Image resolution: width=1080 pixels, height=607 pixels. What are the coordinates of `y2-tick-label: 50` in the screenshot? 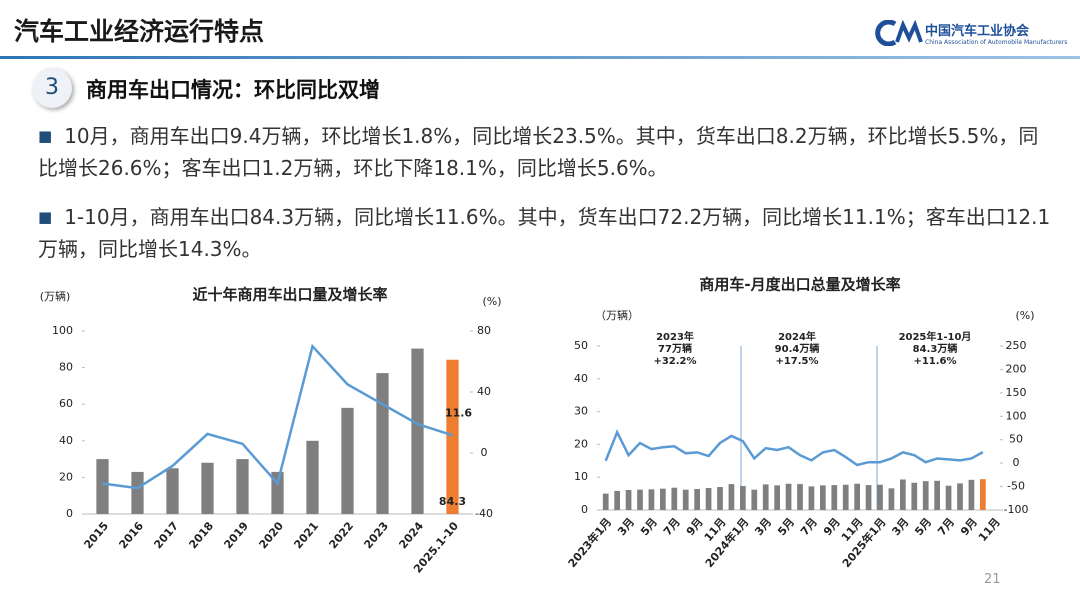 It's located at (1016, 439).